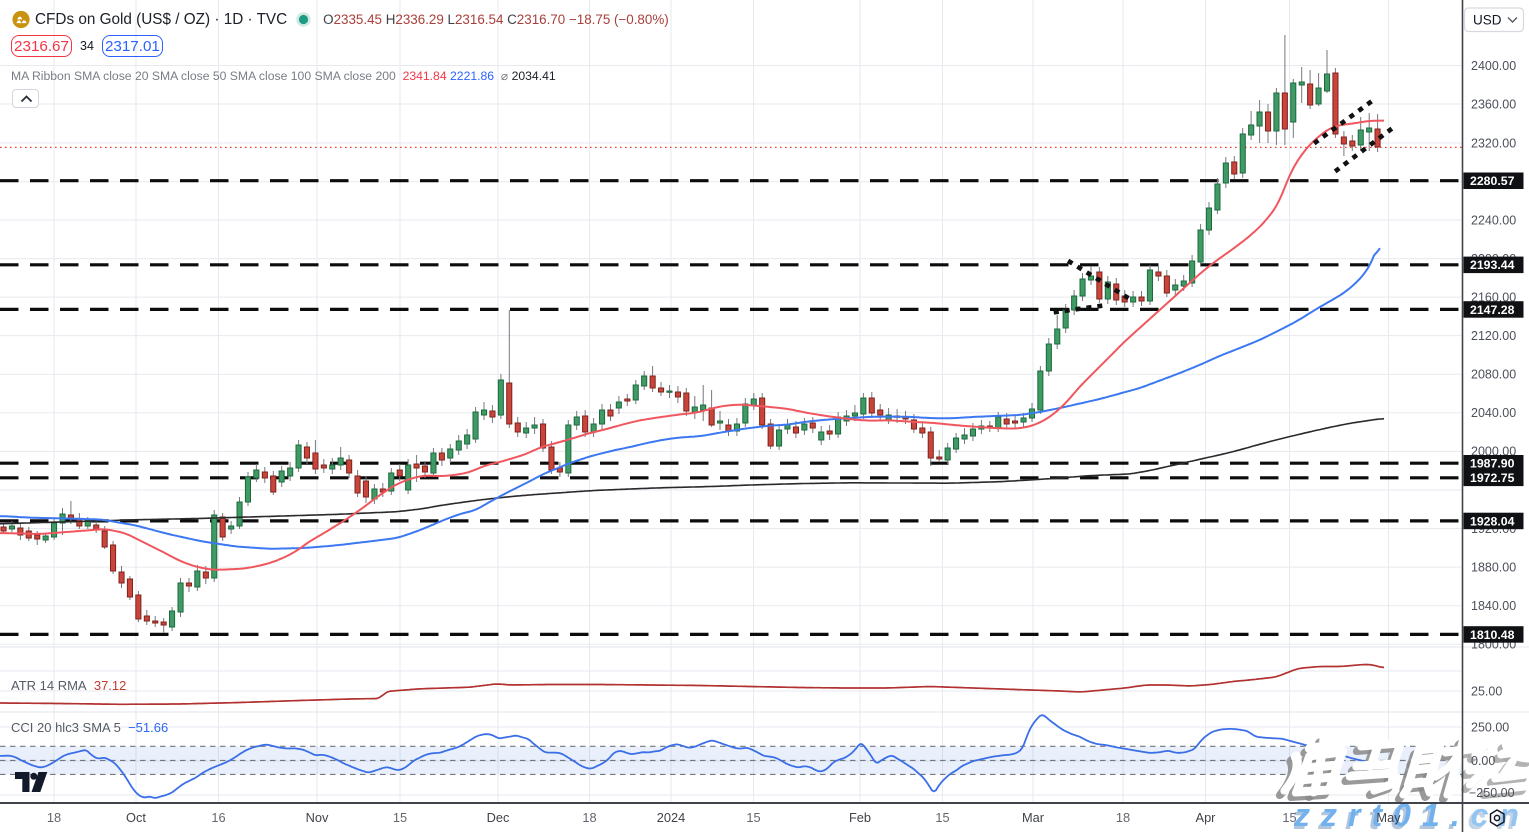  I want to click on svg-text: Feb, so click(860, 817).